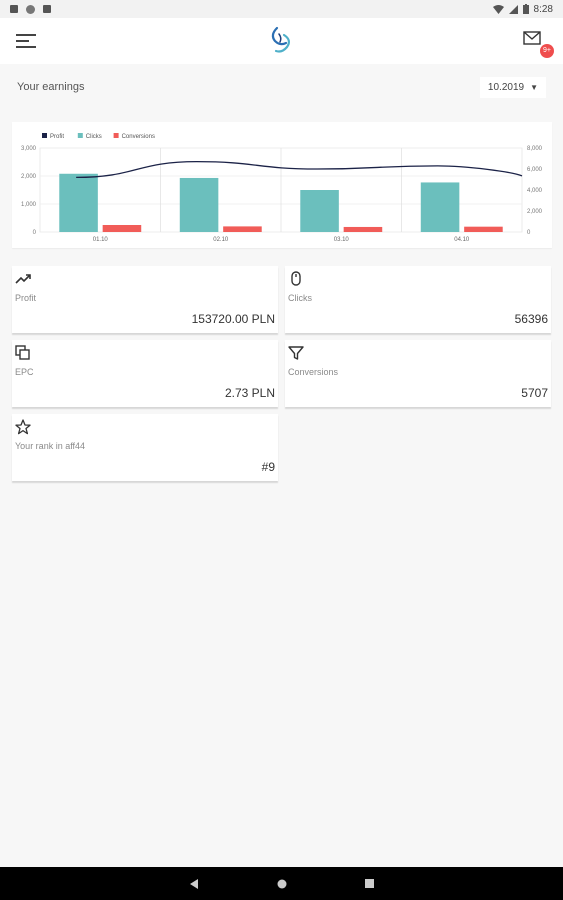 This screenshot has height=900, width=563. I want to click on notification-icon, so click(14, 9).